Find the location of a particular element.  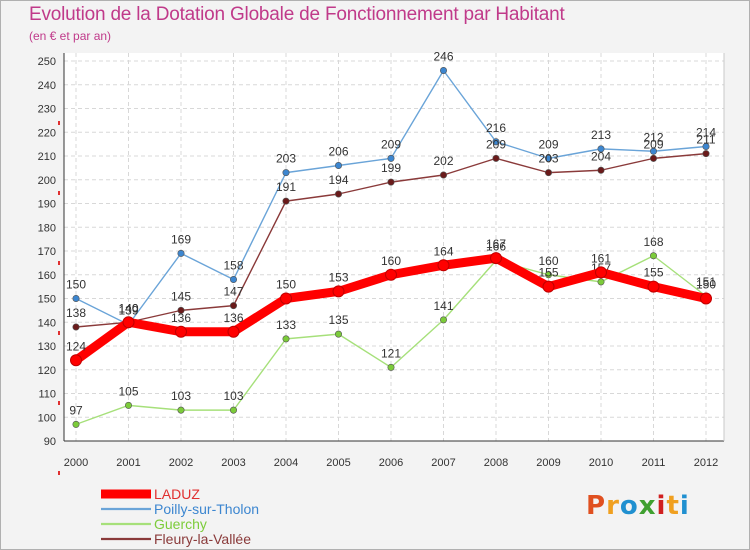

data-label: 167 is located at coordinates (496, 244).